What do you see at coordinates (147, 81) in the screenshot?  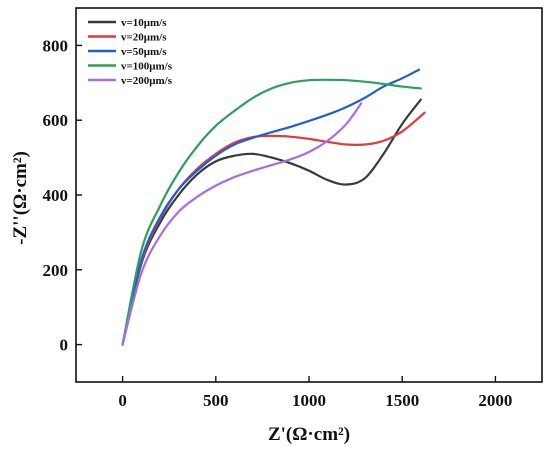 I see `legend-label: v=200μm/s` at bounding box center [147, 81].